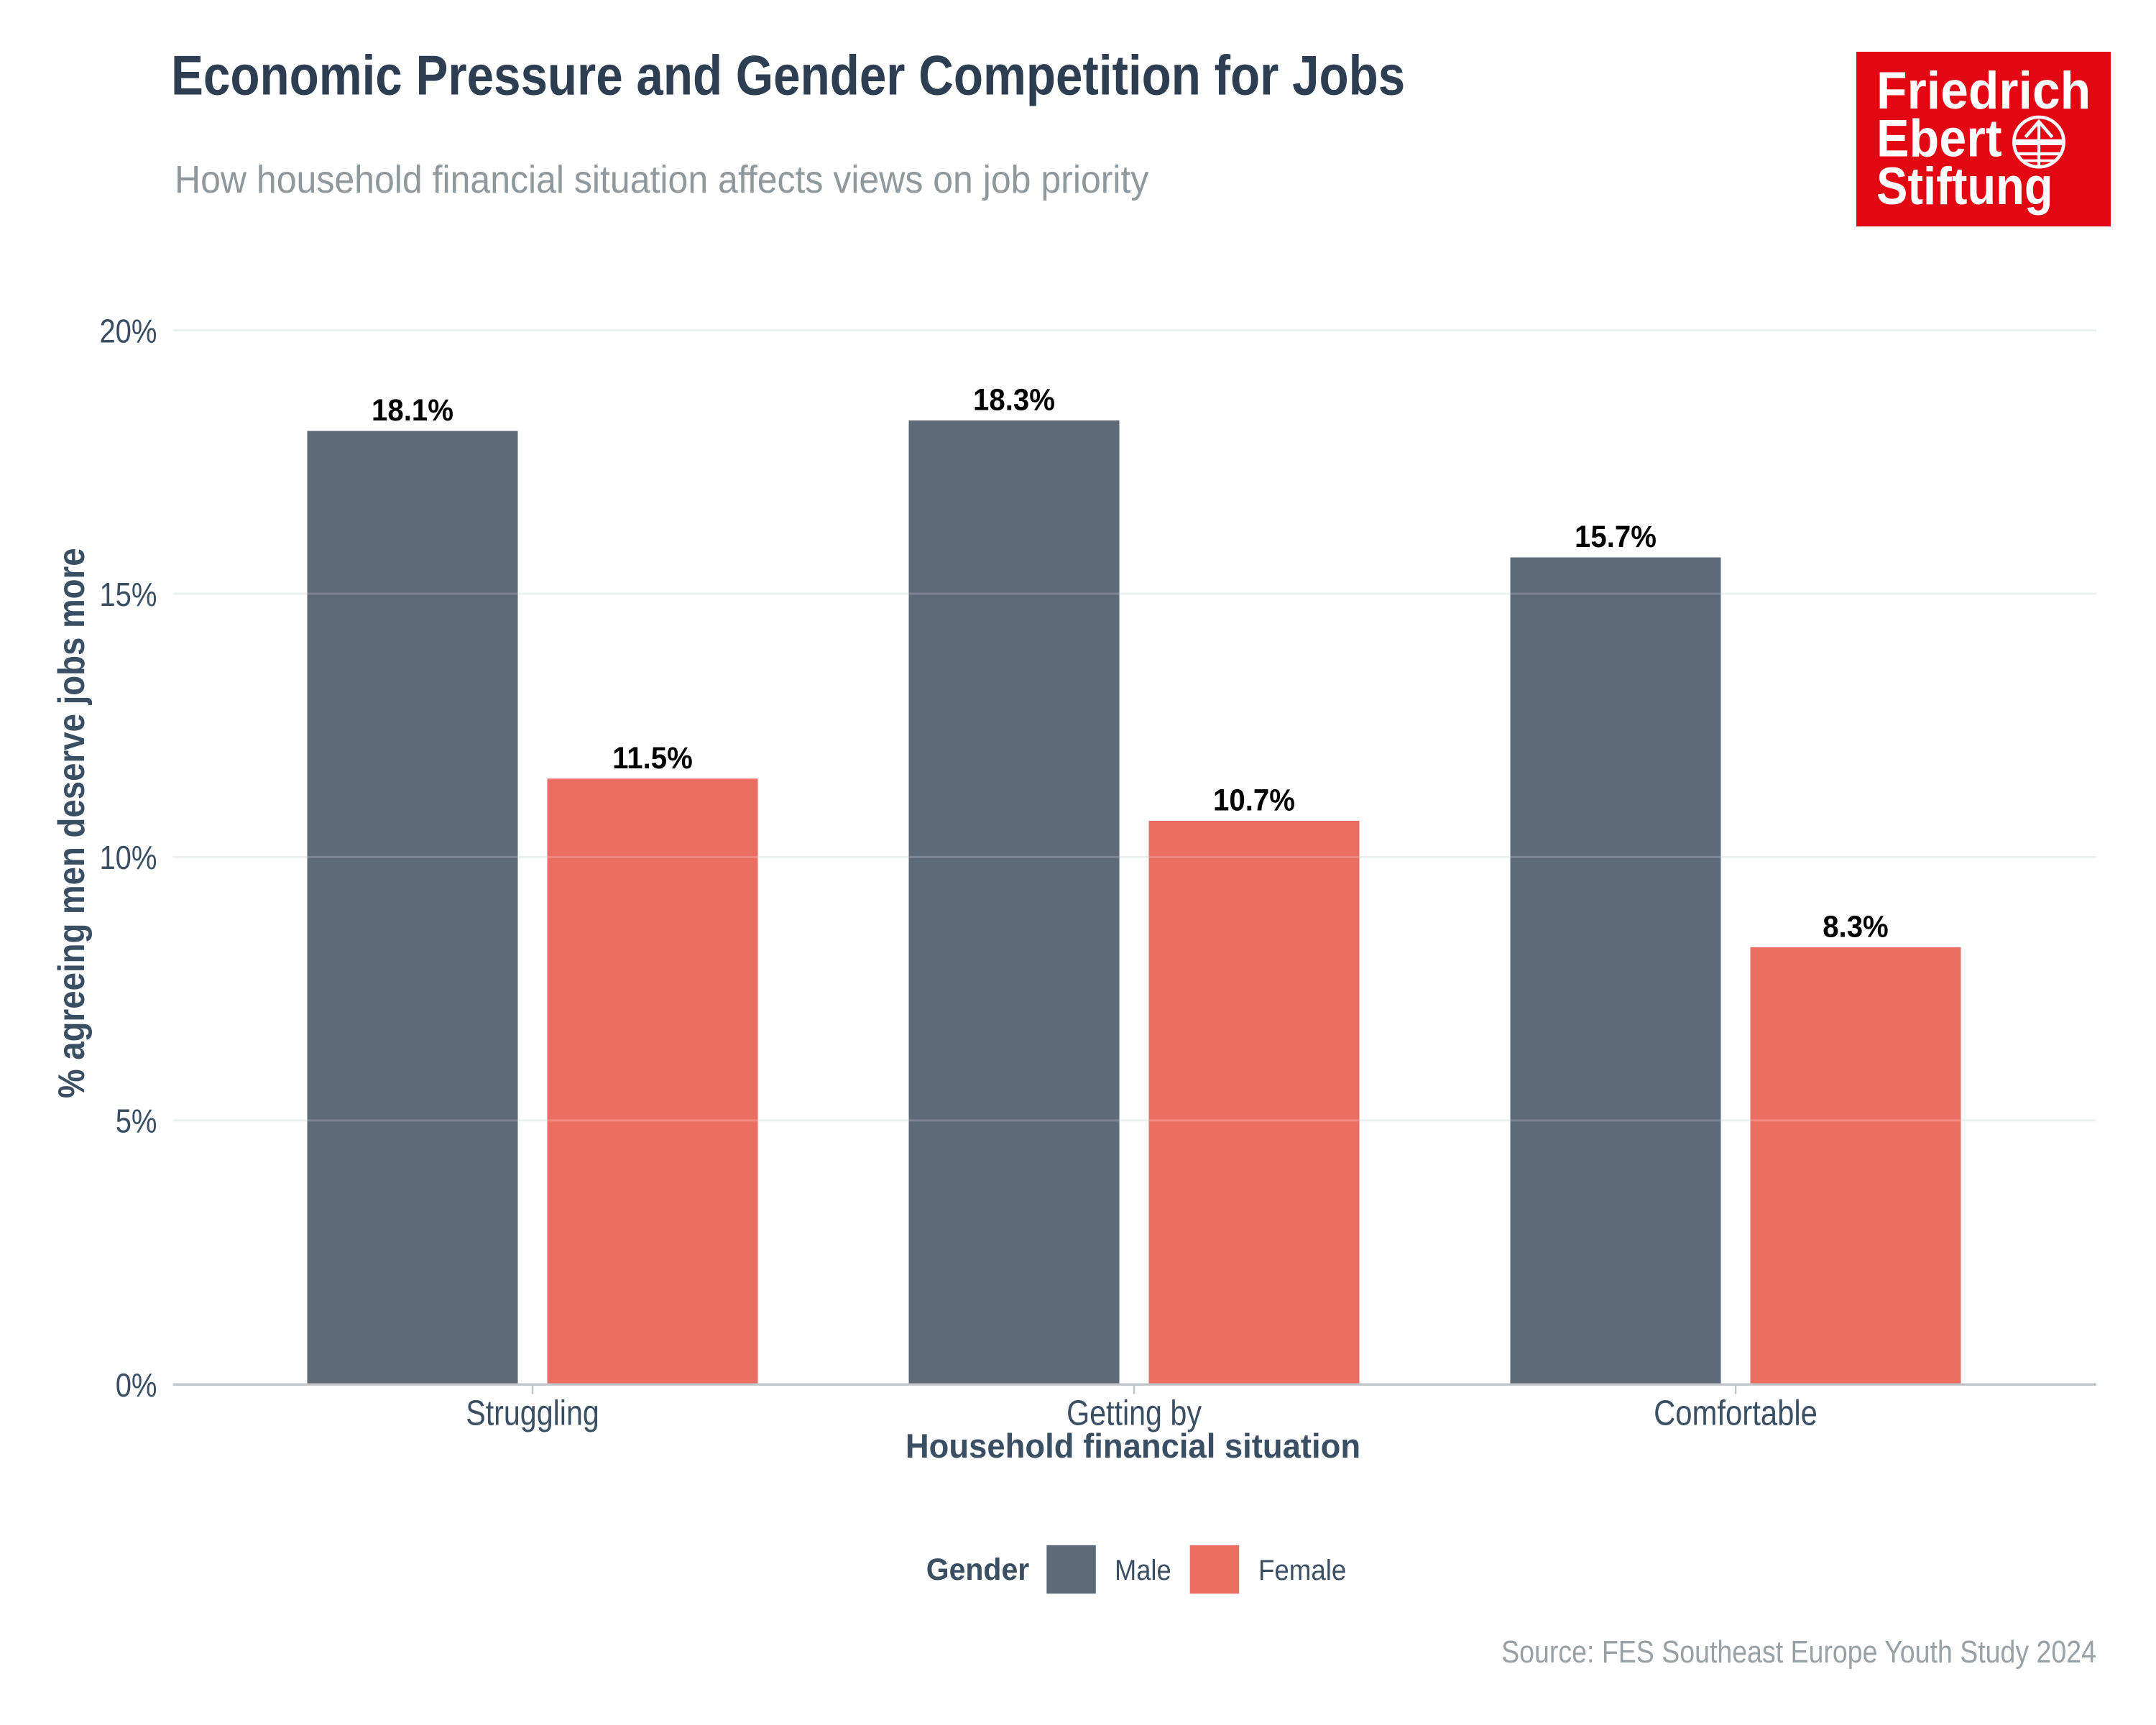  What do you see at coordinates (71, 823) in the screenshot?
I see `svg-text:% agreeing men deserve jobs mo: % agreeing men deserve jobs more` at bounding box center [71, 823].